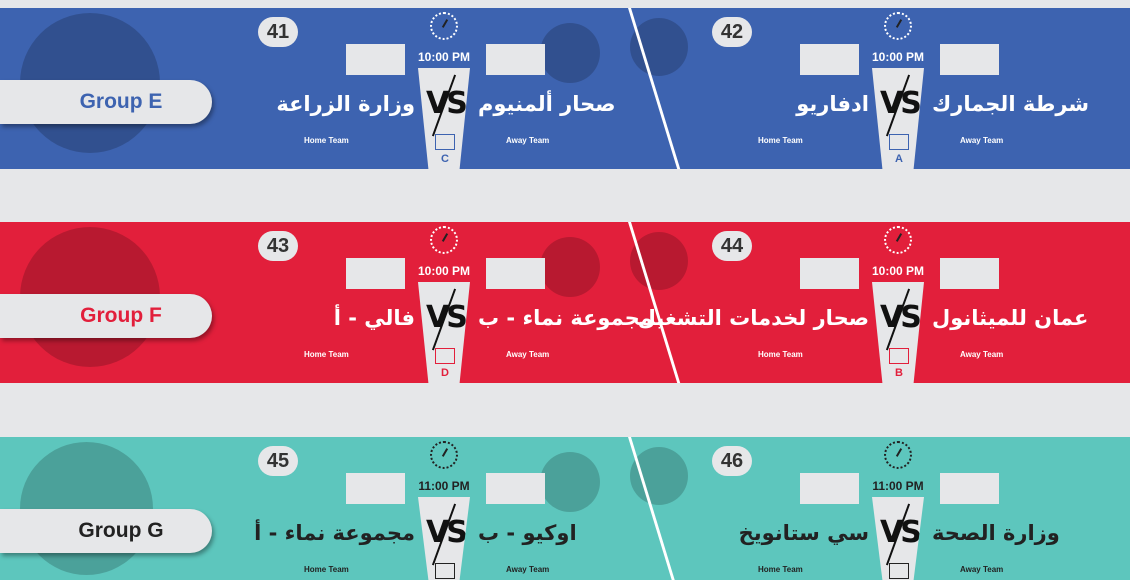 This screenshot has width=1130, height=580. I want to click on group-label: Group F, so click(106, 316).